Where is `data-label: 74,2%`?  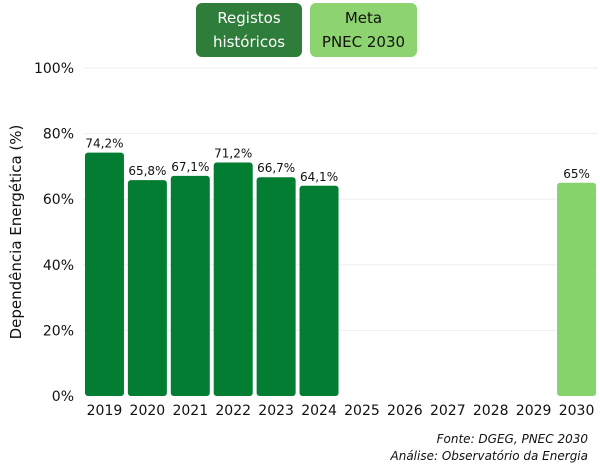
data-label: 74,2% is located at coordinates (104, 144).